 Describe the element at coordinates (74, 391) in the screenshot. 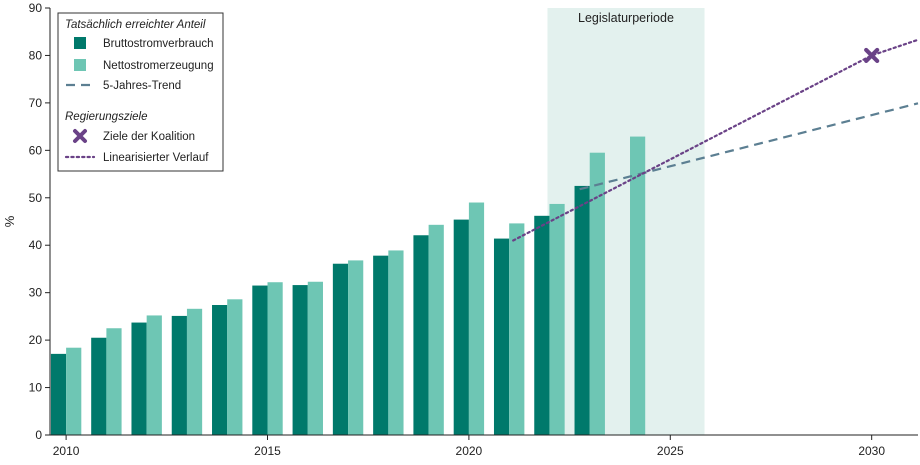

I see `bar-netto-2010` at that location.